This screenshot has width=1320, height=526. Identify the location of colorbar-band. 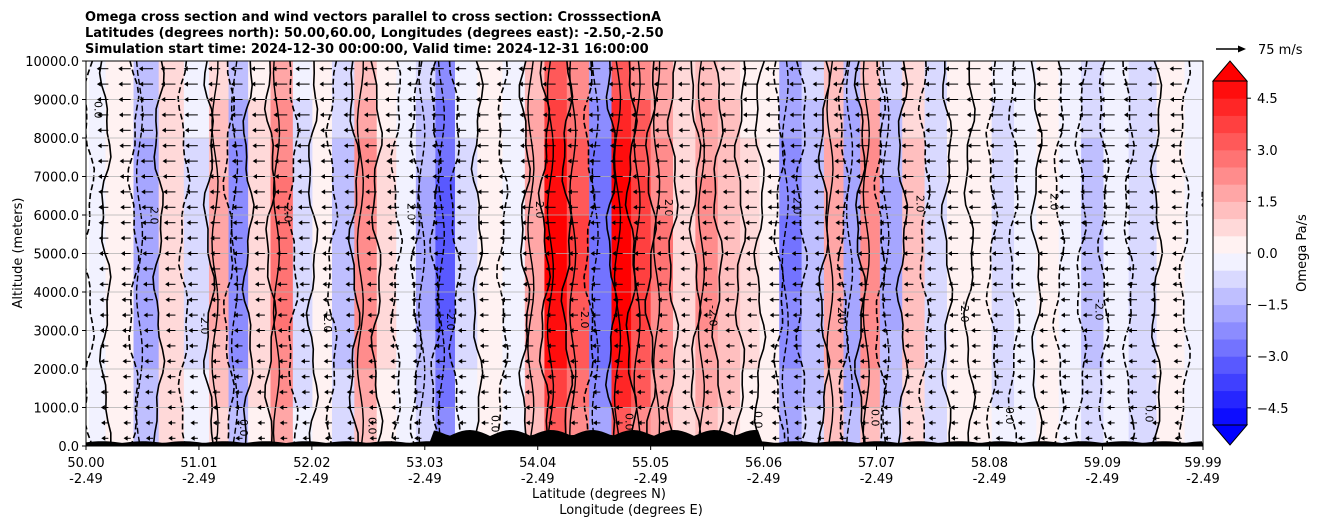
(1230, 141).